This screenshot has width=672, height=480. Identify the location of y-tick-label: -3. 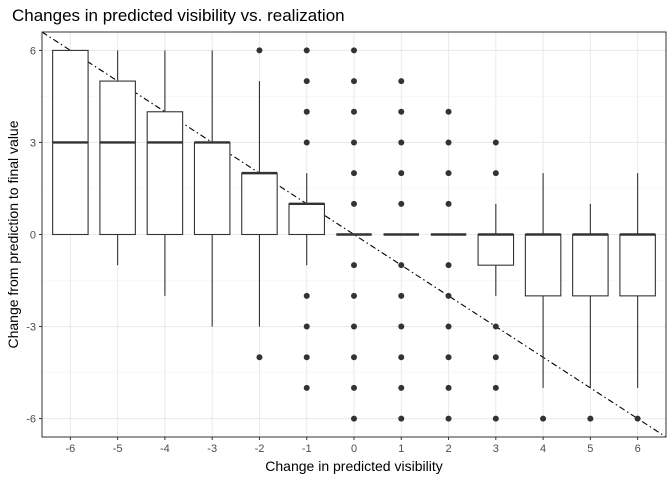
(31, 328).